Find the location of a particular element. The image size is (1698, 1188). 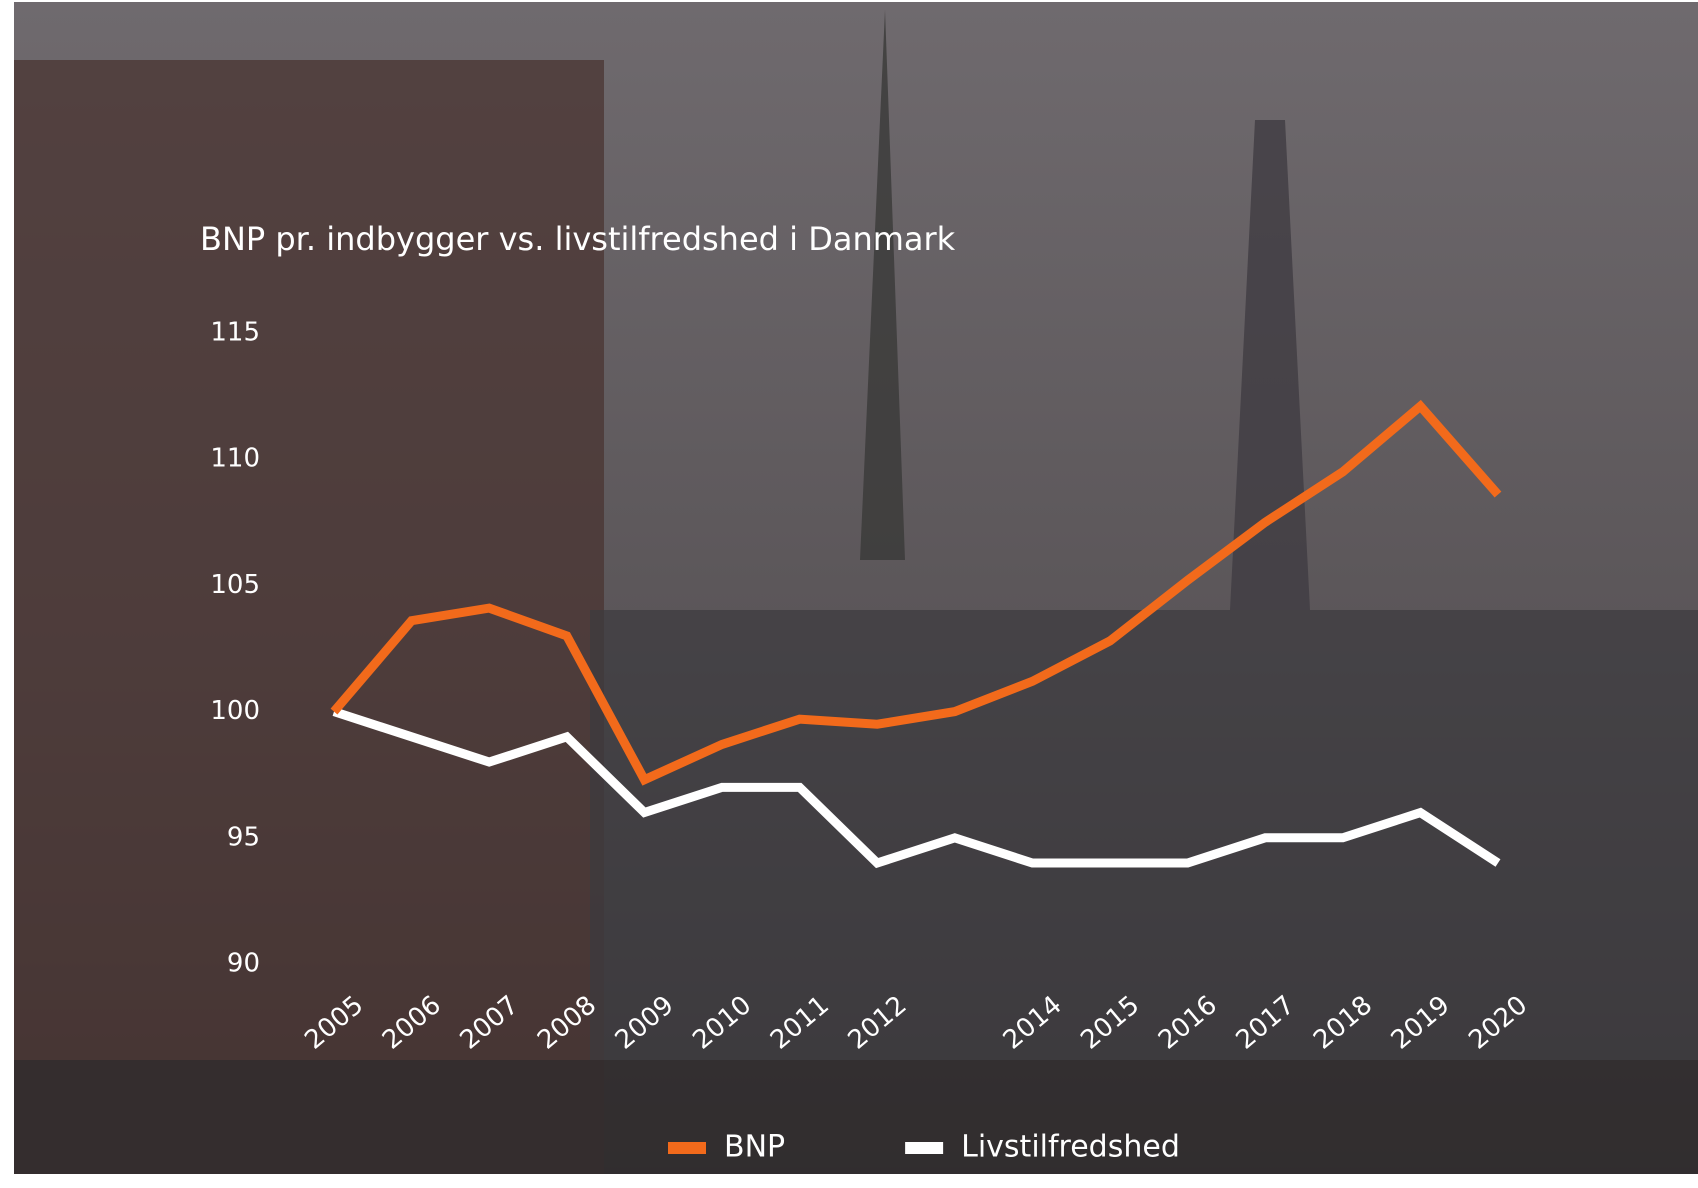

legend: BNP Livstilfredshed is located at coordinates (924, 1147).